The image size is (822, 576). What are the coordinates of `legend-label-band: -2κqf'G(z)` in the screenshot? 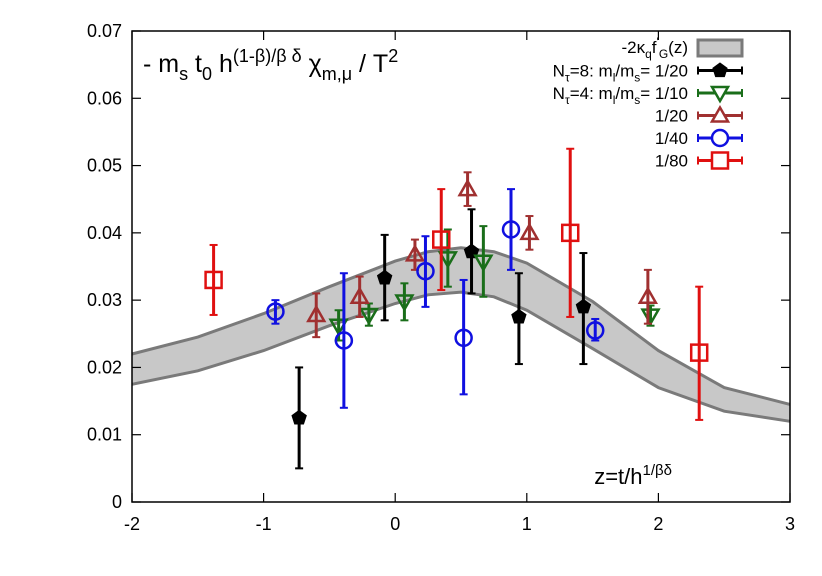 It's located at (654, 48).